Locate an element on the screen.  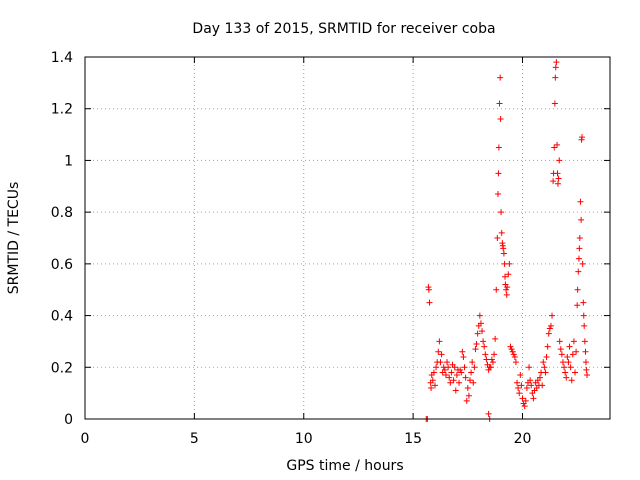
x-tick-label: 5 is located at coordinates (194, 439).